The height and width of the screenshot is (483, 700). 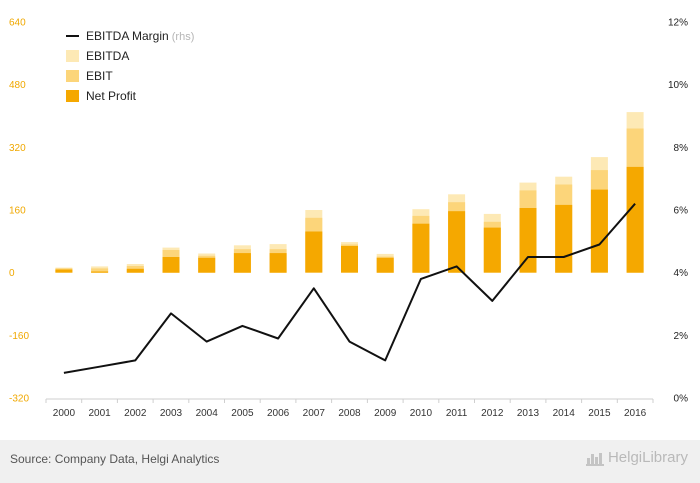 What do you see at coordinates (594, 458) in the screenshot?
I see `library-logo-icon` at bounding box center [594, 458].